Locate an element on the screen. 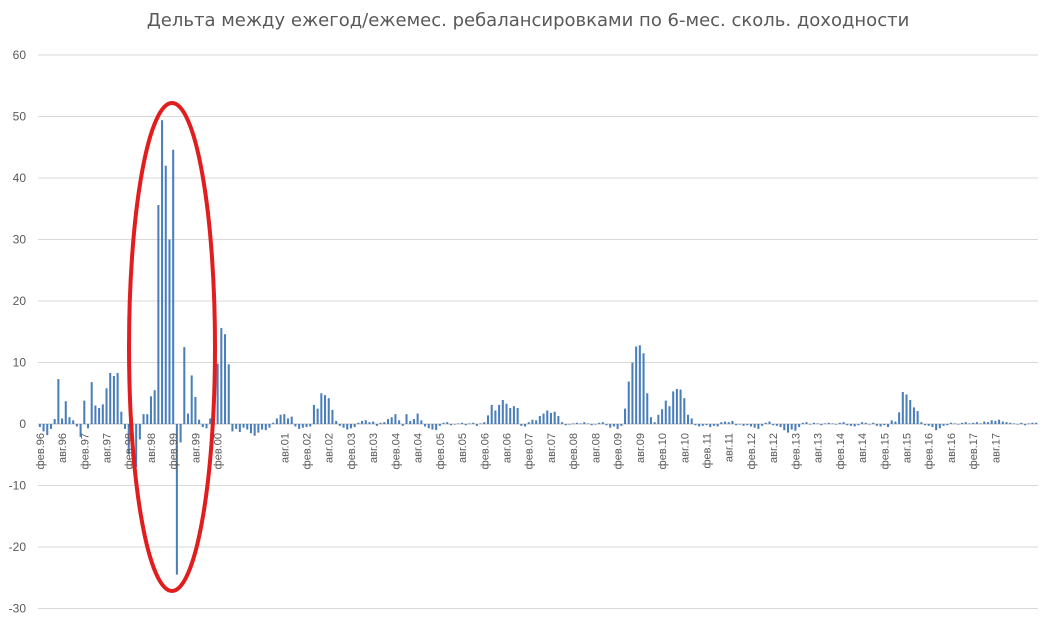  x-tick-label: фев.14 is located at coordinates (841, 451).